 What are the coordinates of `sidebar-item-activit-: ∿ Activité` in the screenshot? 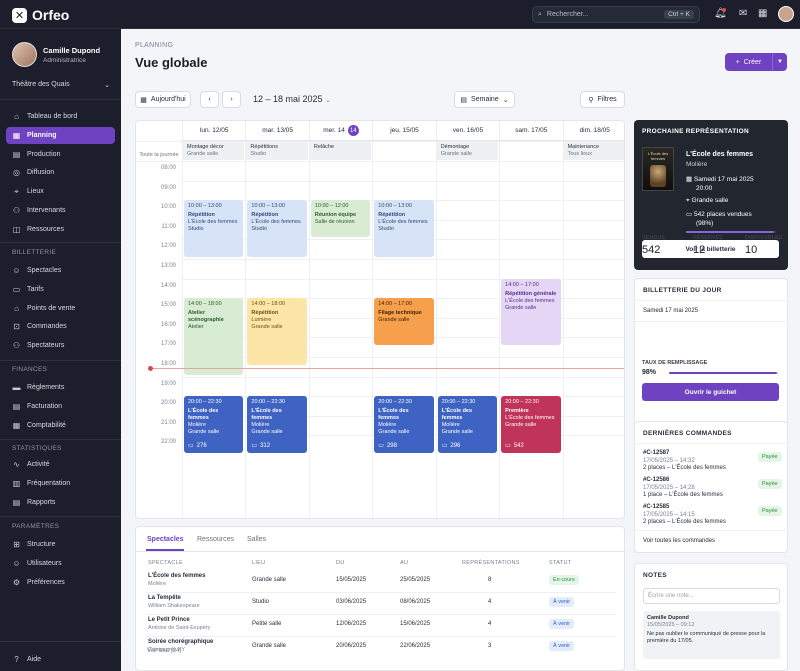 It's located at (60, 464).